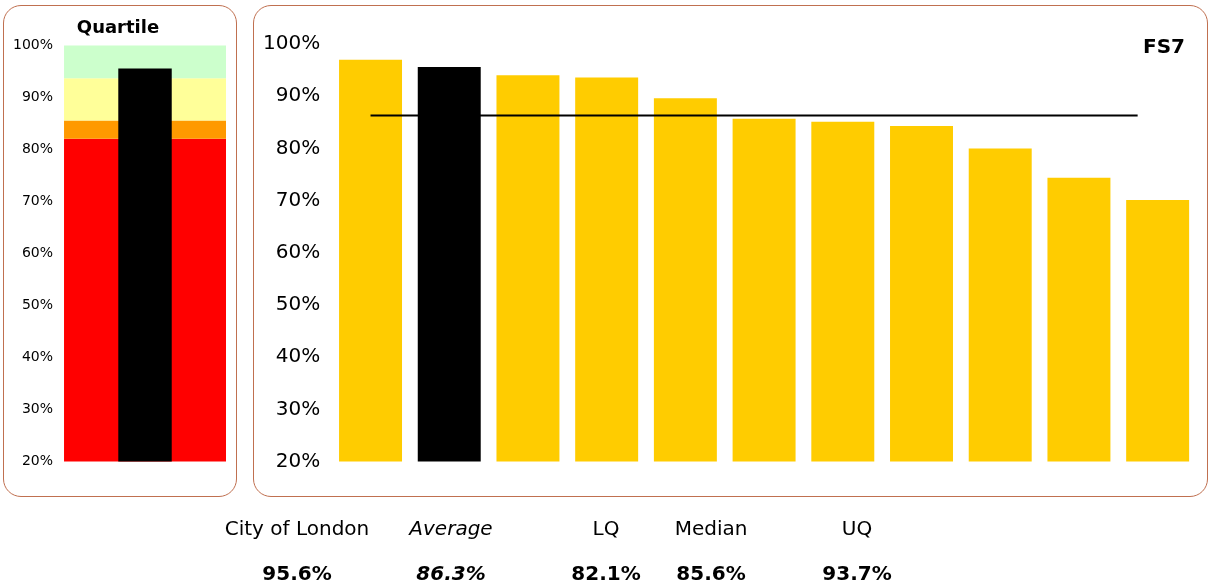 This screenshot has width=1210, height=588. I want to click on text: 82.1%, so click(606, 573).